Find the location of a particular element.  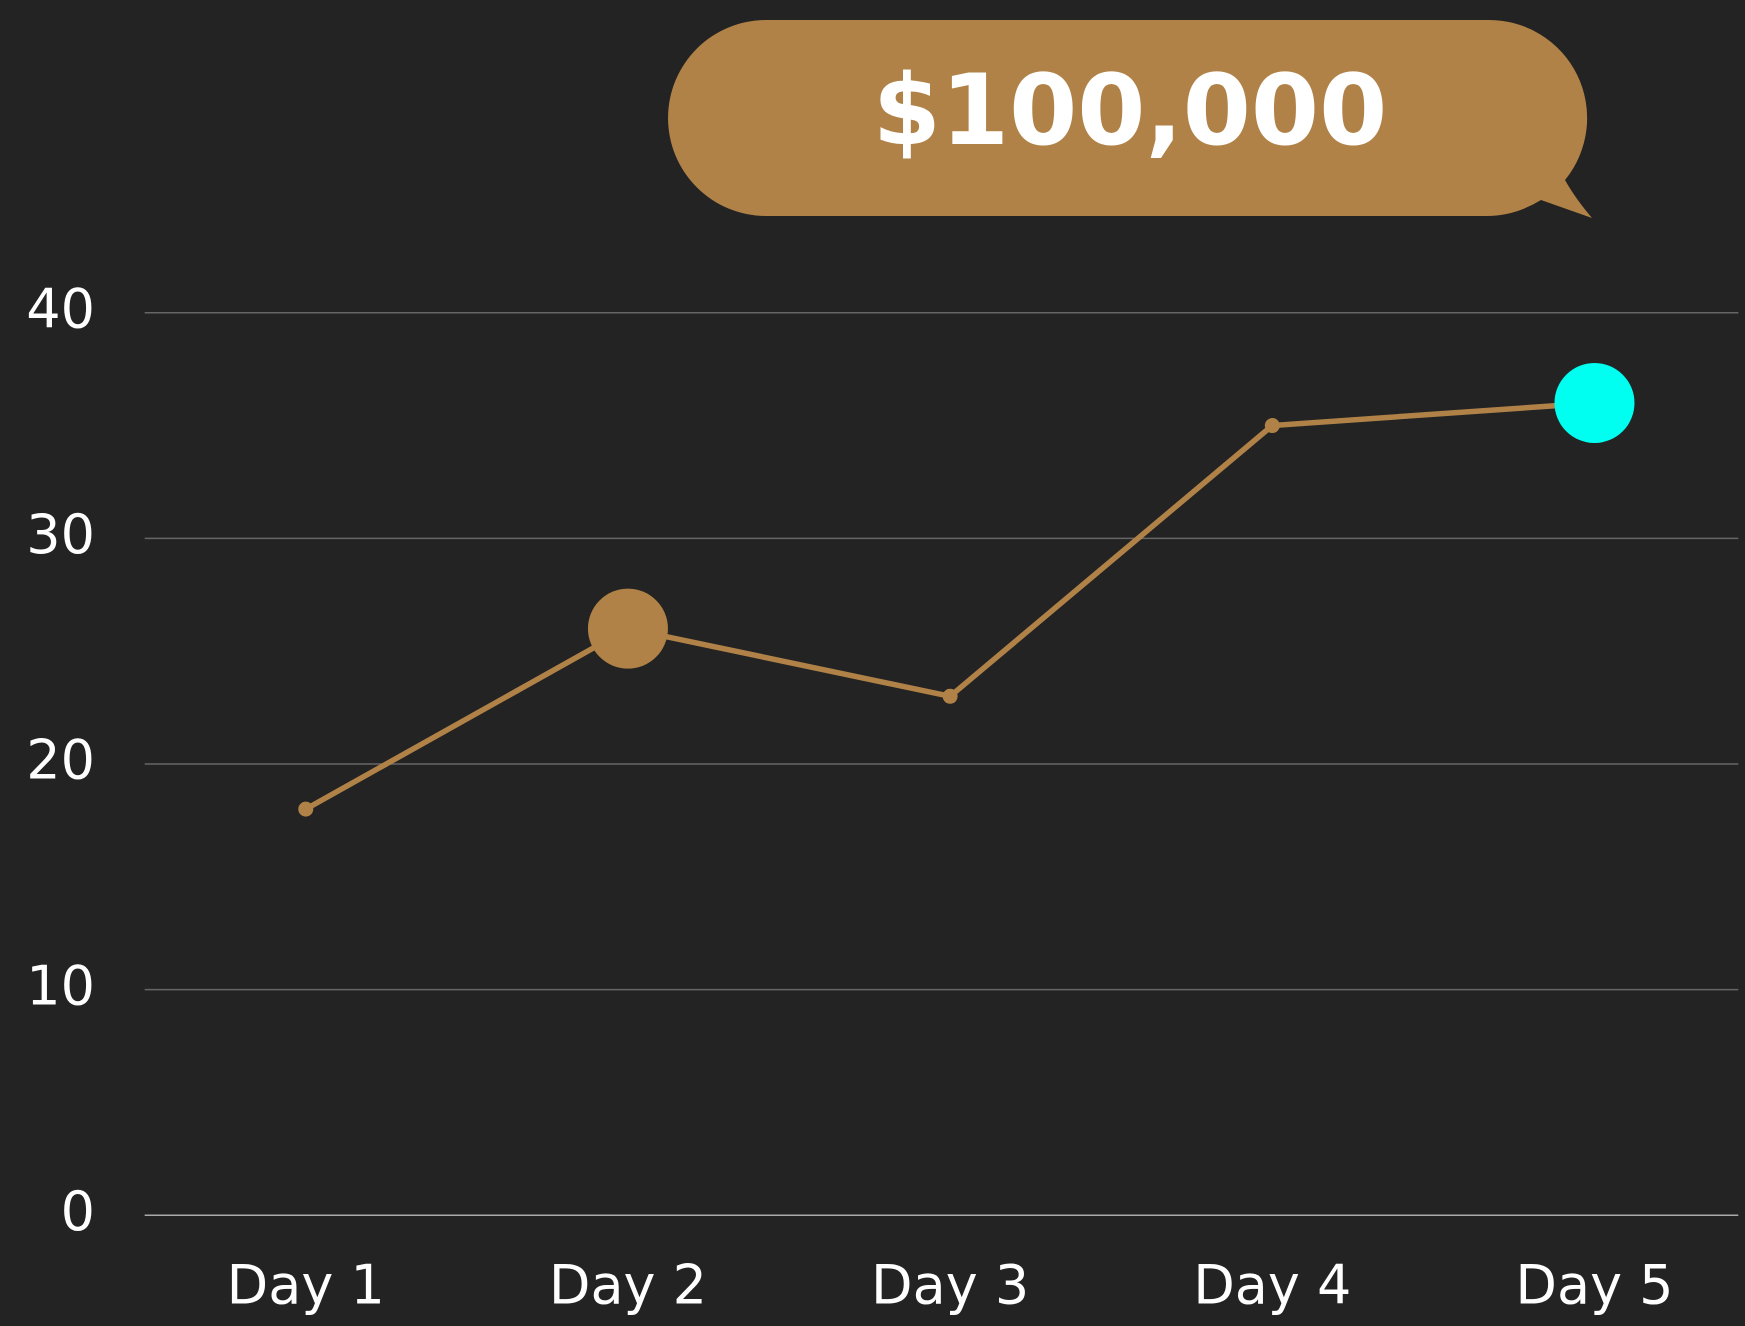

callout is located at coordinates (1130, 119).